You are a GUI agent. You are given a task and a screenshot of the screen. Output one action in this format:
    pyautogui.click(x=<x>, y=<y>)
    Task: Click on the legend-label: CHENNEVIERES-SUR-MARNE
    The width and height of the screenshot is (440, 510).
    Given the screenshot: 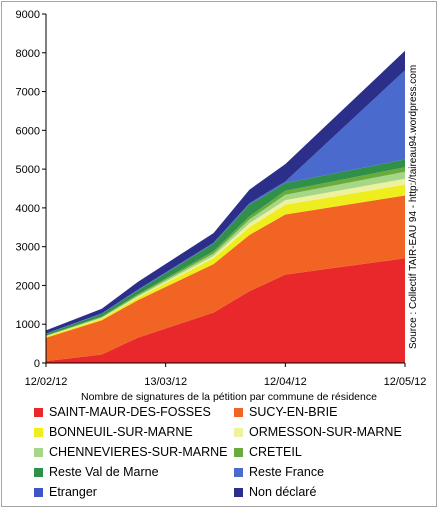 What is the action you would take?
    pyautogui.click(x=138, y=452)
    